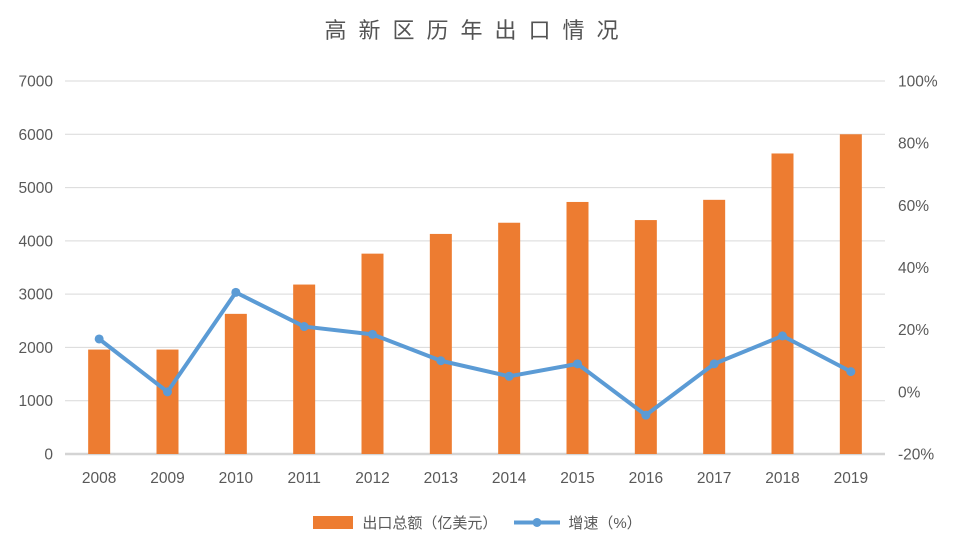  I want to click on y-axis-left-tick-label: 2000, so click(36, 348).